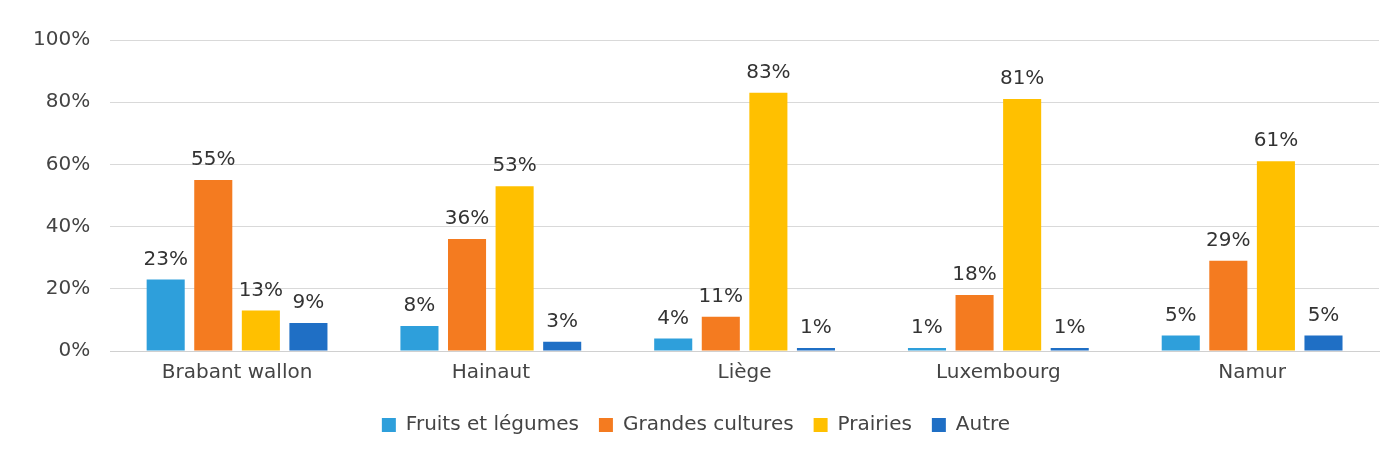  I want to click on legend-label: Grandes cultures, so click(708, 423).